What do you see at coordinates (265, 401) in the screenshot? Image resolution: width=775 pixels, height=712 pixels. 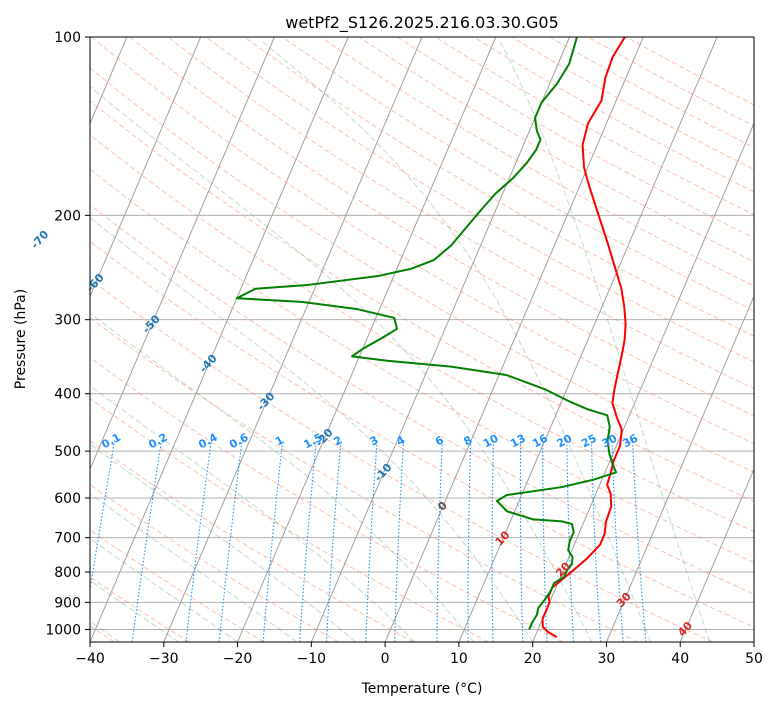 I see `isotherm-label: -30` at bounding box center [265, 401].